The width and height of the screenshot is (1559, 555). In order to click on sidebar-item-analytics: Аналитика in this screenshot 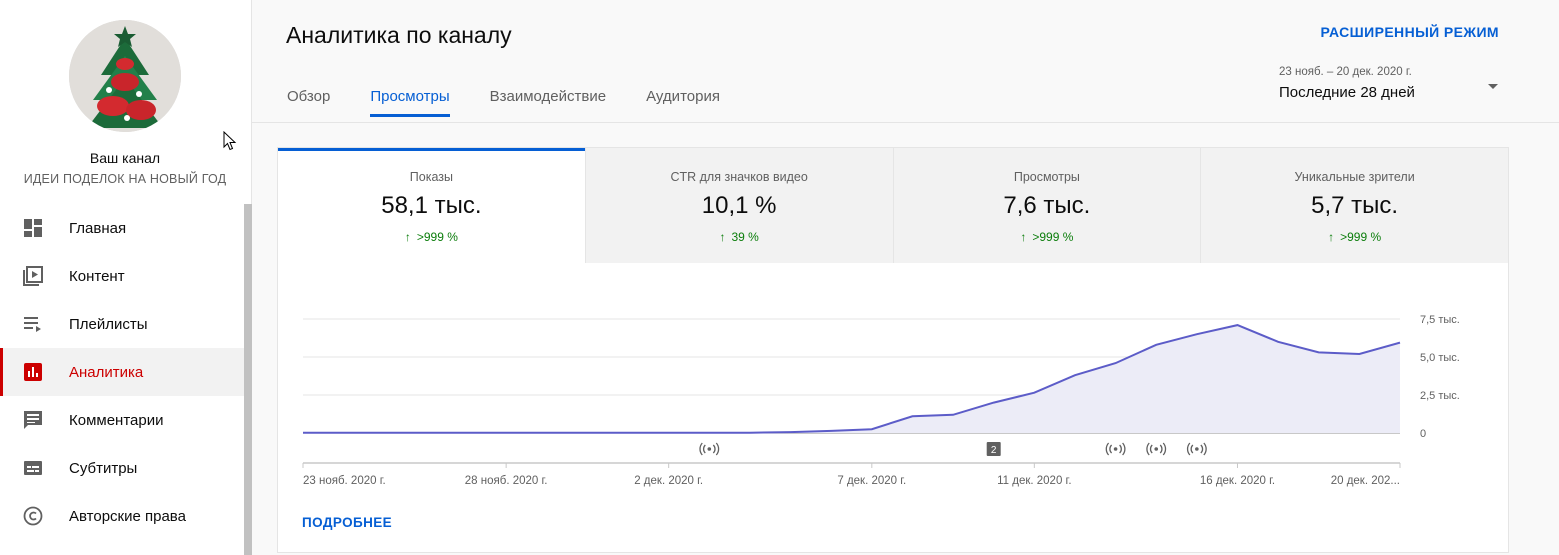, I will do `click(122, 372)`.